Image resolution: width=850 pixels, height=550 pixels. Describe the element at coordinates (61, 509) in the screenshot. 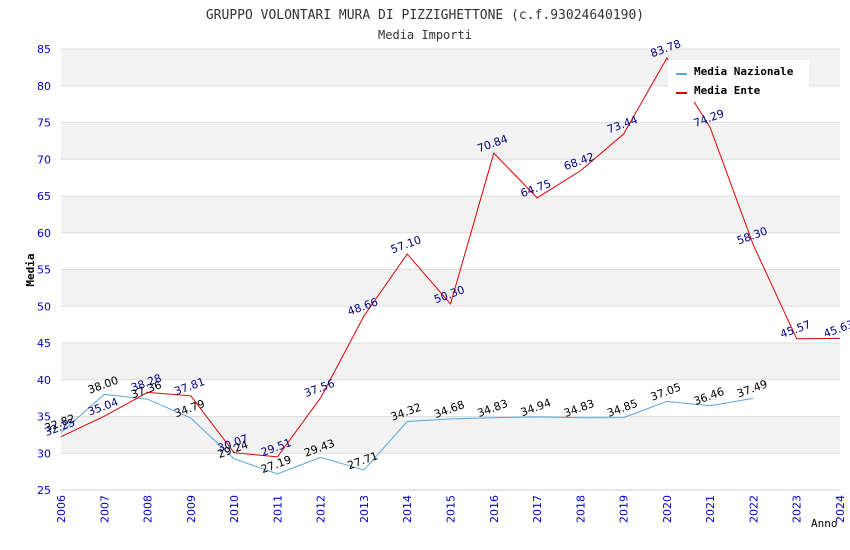

I see `x-tick-label: 2006` at that location.